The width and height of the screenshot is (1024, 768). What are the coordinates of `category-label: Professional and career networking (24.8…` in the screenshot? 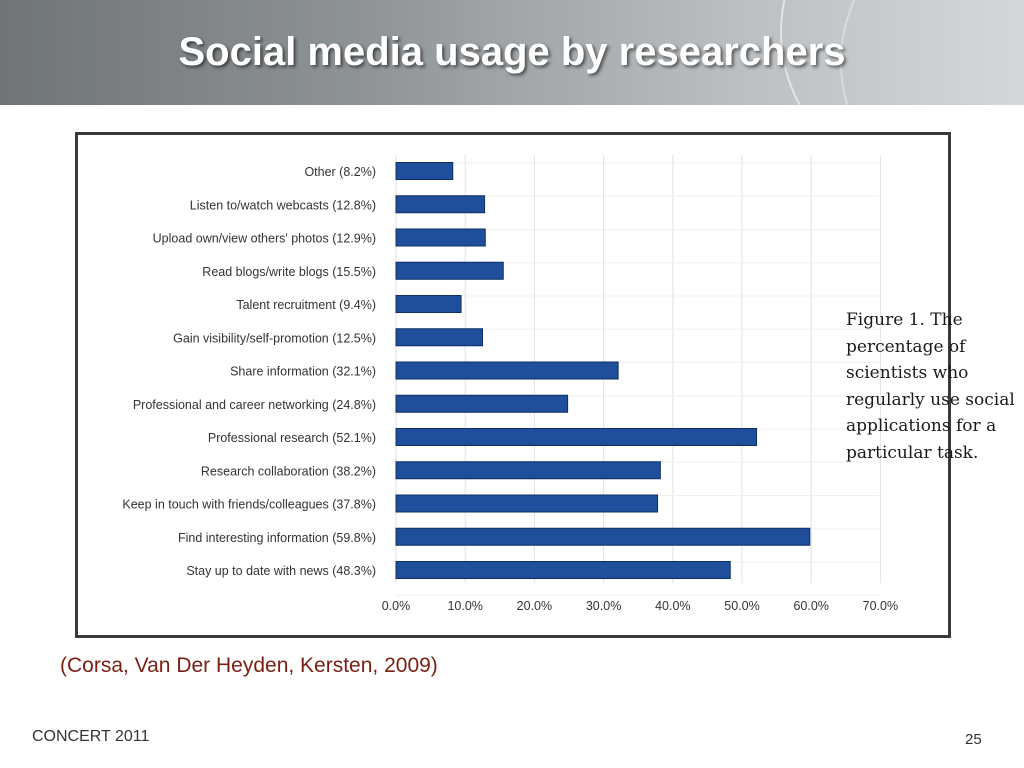 It's located at (254, 405).